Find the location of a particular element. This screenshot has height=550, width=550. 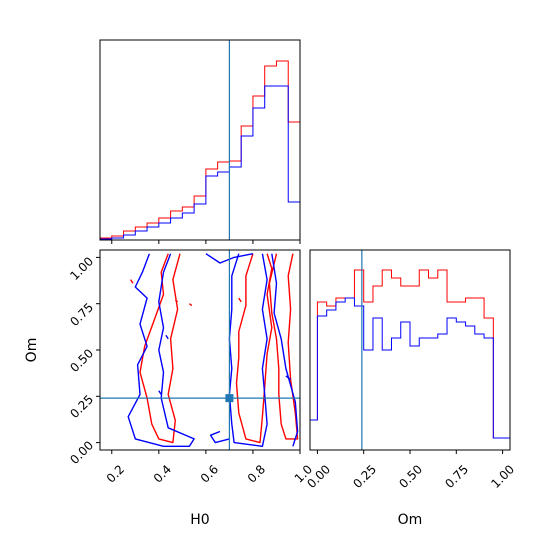

x-tick-label: 0.50 is located at coordinates (410, 476).